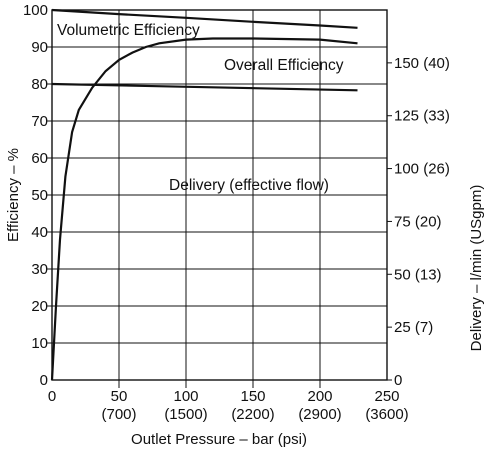  I want to click on y-left-tick-label: 20, so click(39, 306).